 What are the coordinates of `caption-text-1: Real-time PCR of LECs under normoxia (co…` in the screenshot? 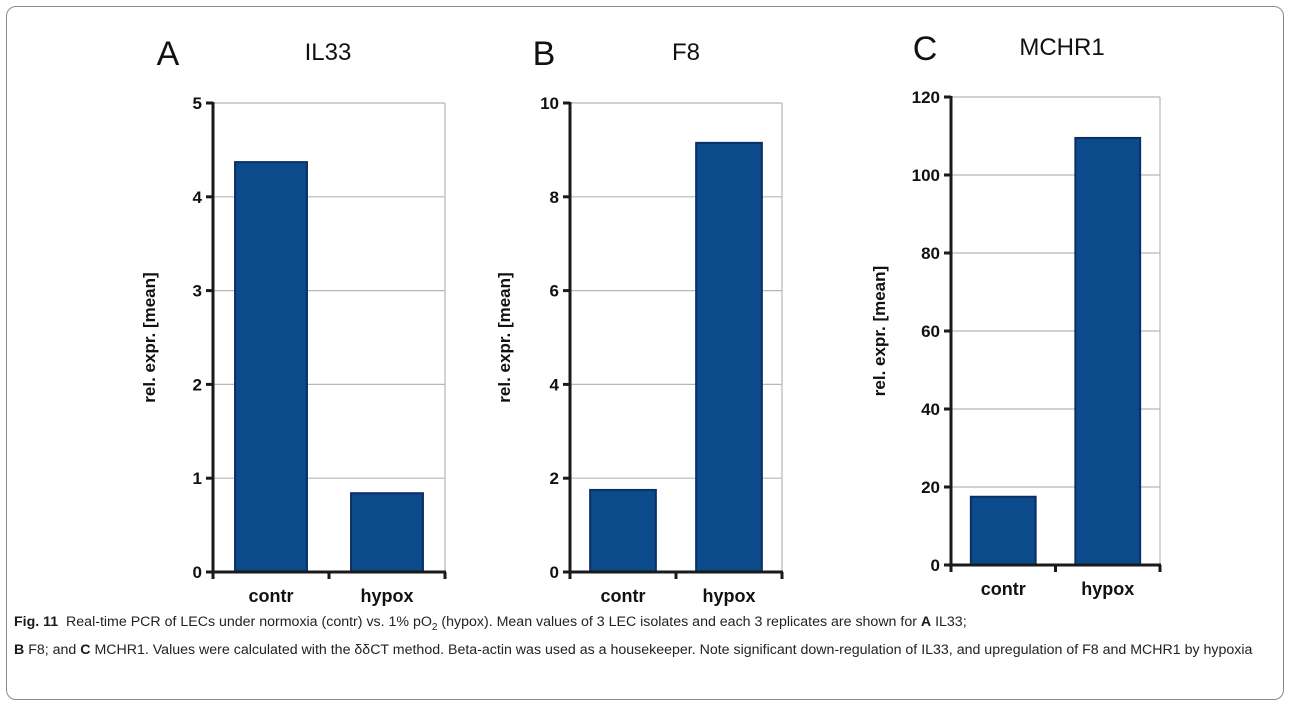 It's located at (249, 622).